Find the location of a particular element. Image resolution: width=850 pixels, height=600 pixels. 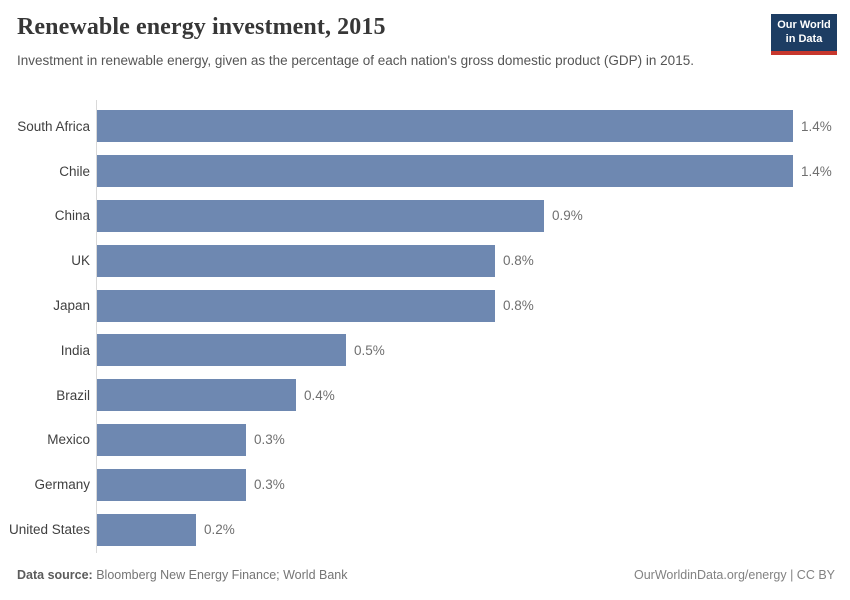

bar-row: Chile 1.4% is located at coordinates (425, 171).